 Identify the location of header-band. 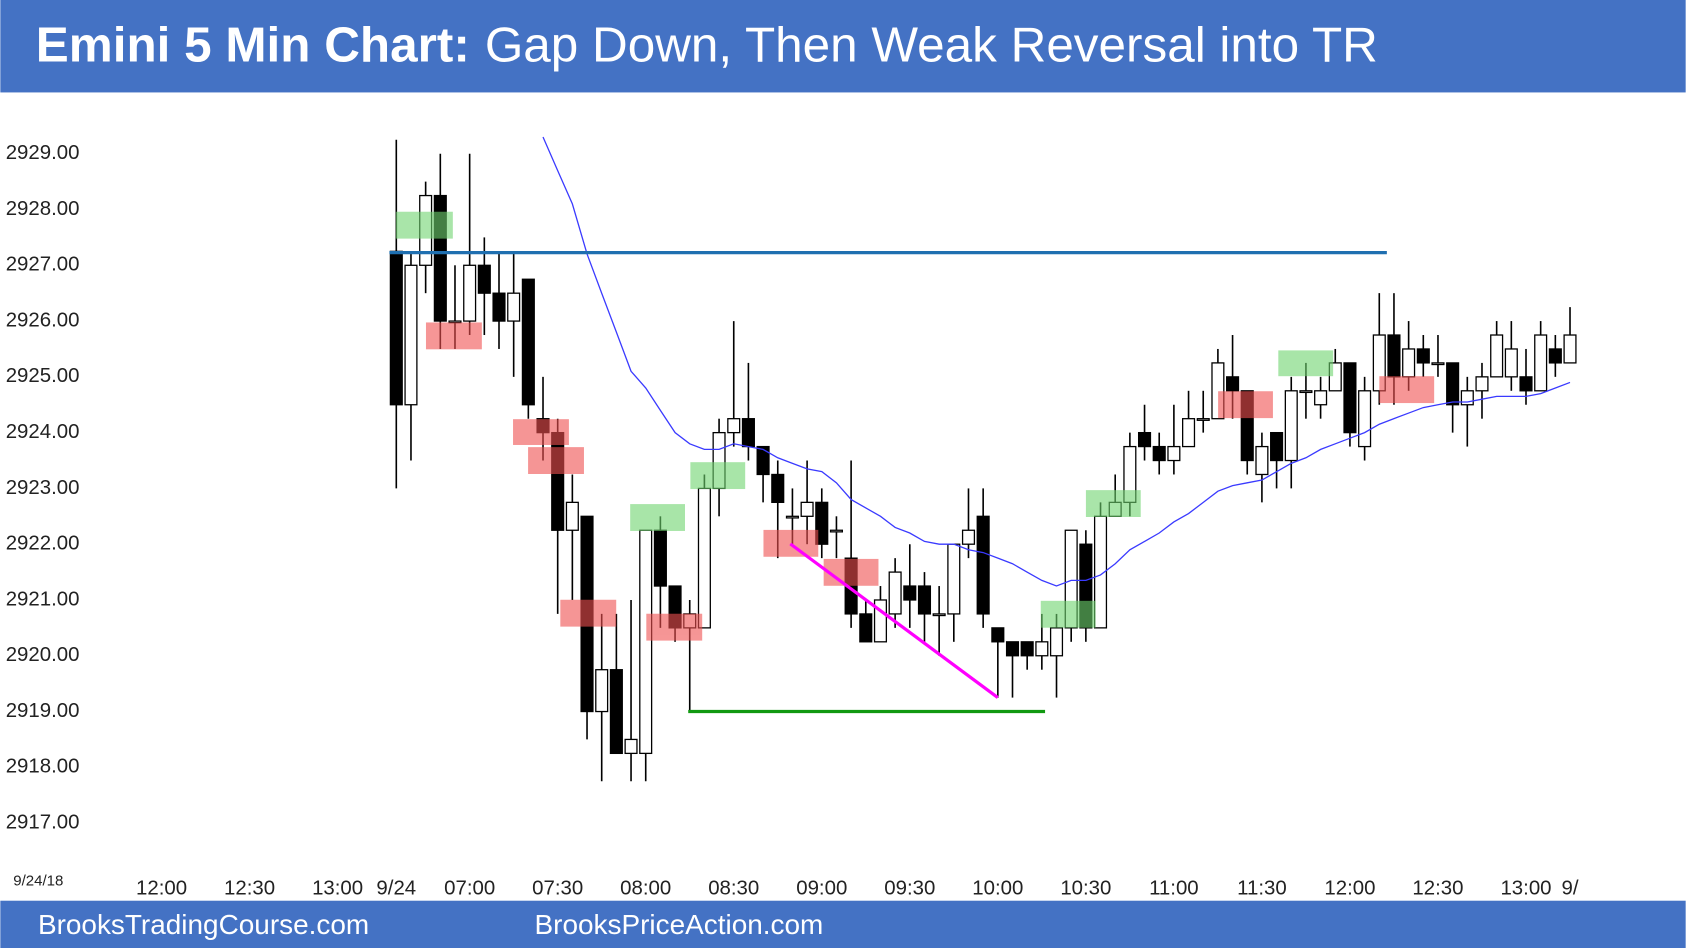
(843, 46).